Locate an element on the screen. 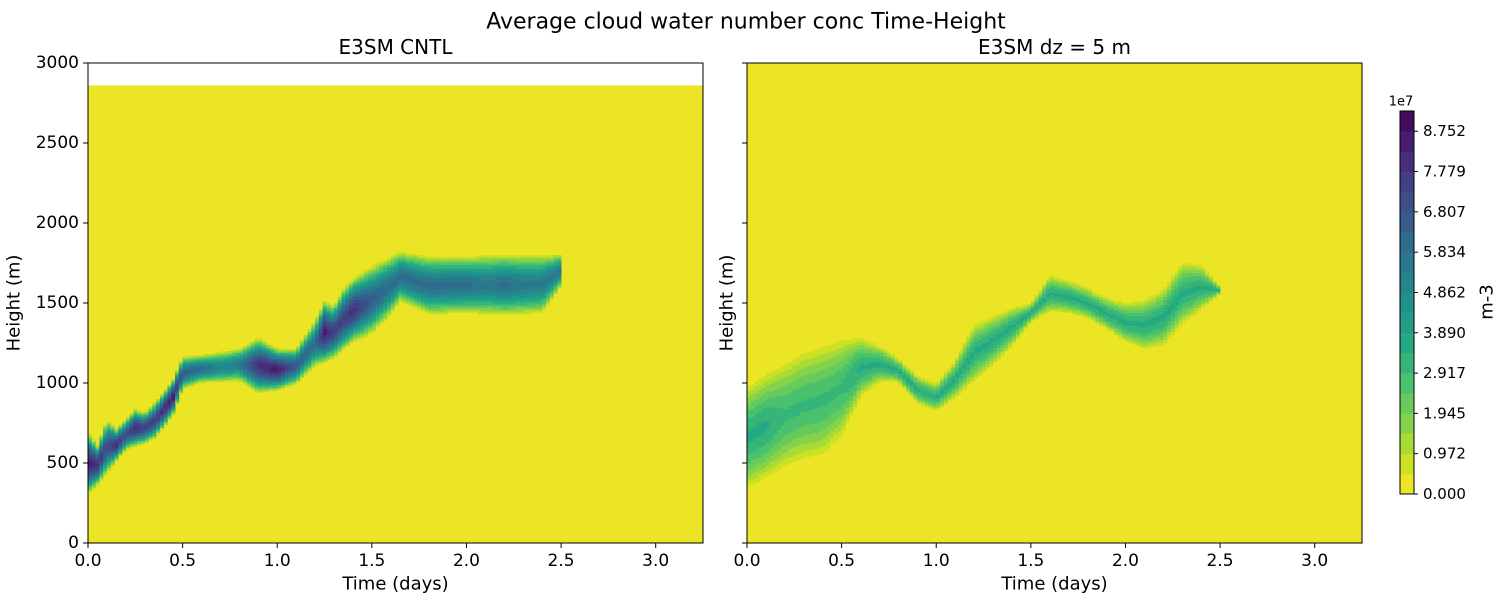  panel-cntl-xtick-label: 1.5 is located at coordinates (371, 561).